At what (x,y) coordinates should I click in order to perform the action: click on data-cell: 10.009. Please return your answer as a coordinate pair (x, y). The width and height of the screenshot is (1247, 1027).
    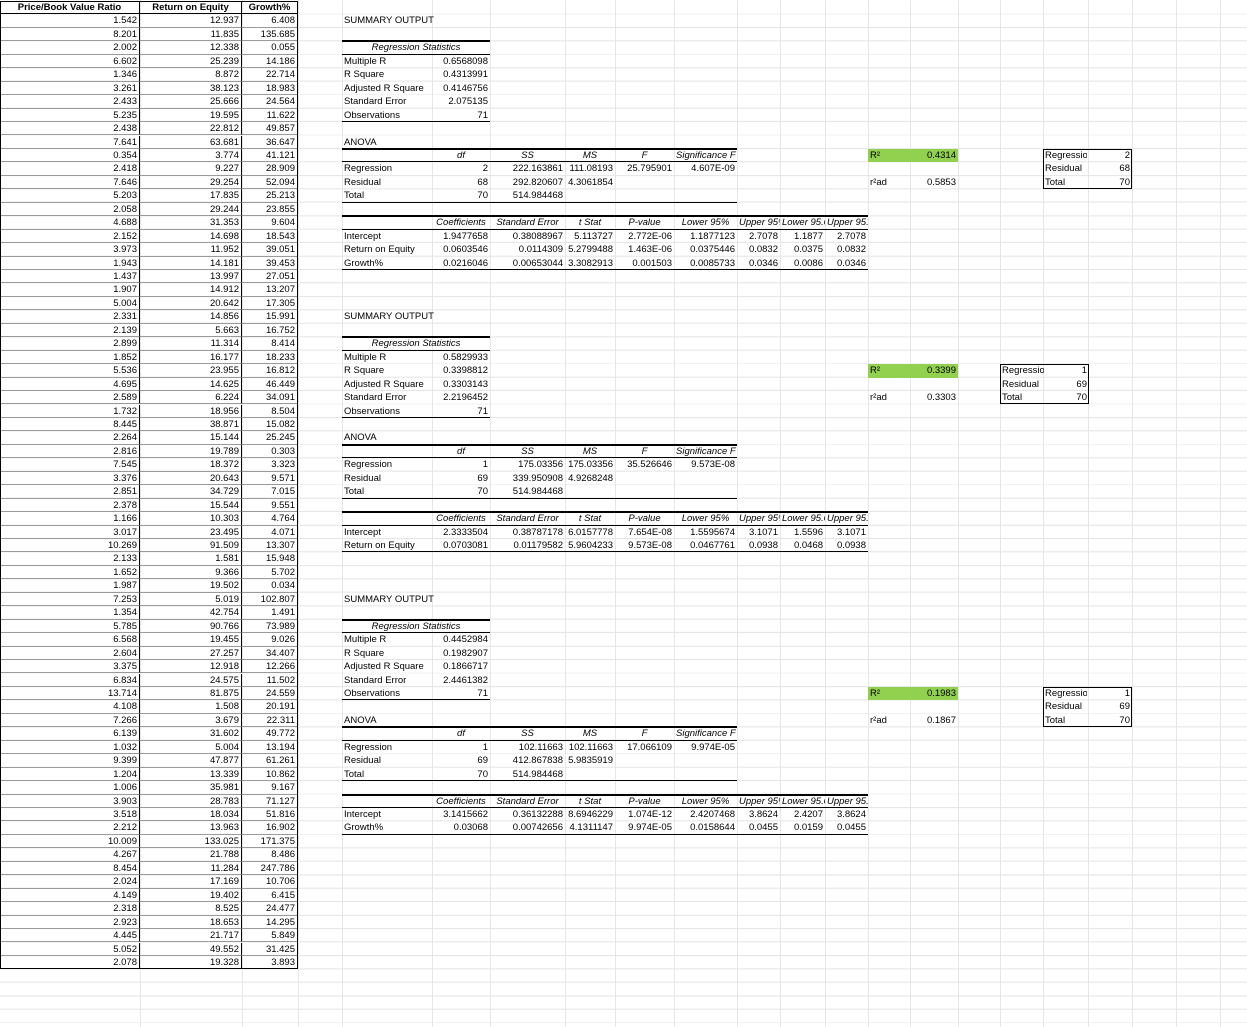
    Looking at the image, I should click on (70, 841).